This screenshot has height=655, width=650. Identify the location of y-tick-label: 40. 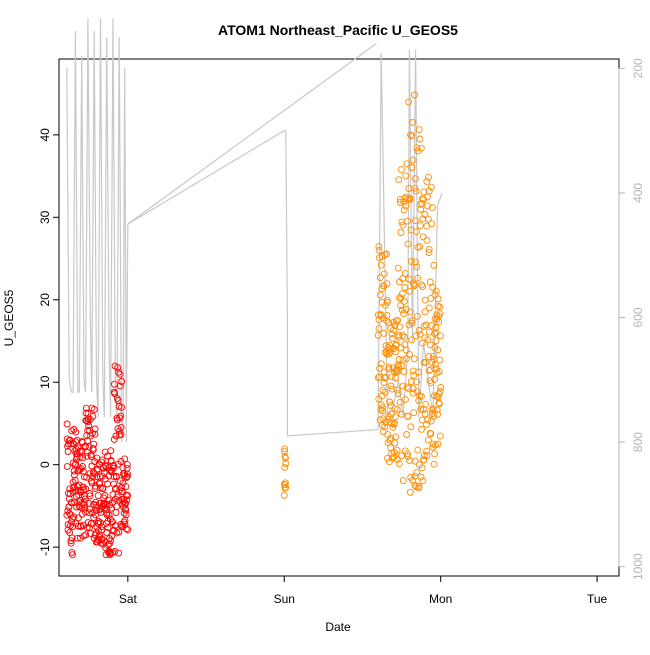
(45, 135).